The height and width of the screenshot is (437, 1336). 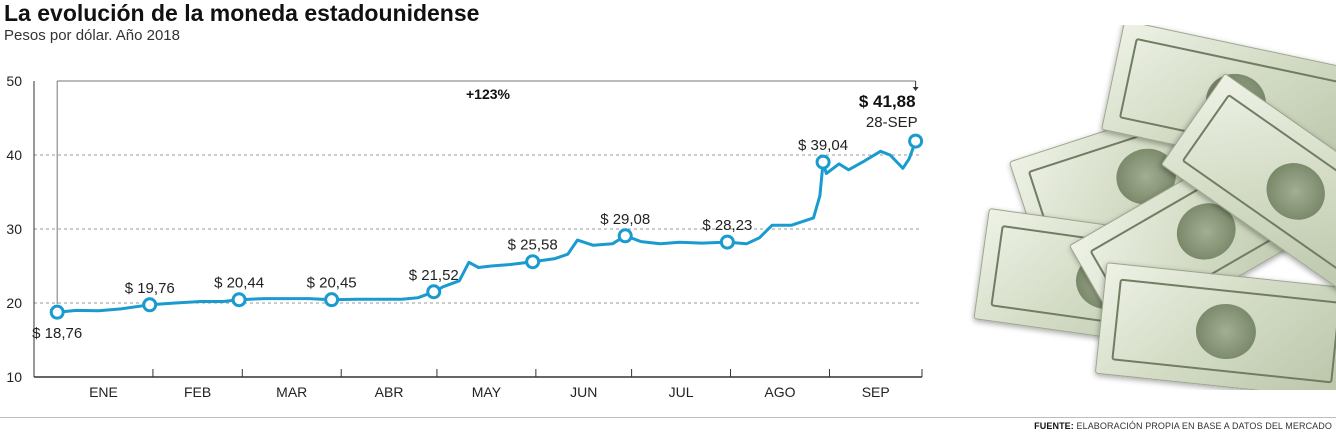 What do you see at coordinates (434, 275) in the screenshot?
I see `data-point-label: $ 21,52` at bounding box center [434, 275].